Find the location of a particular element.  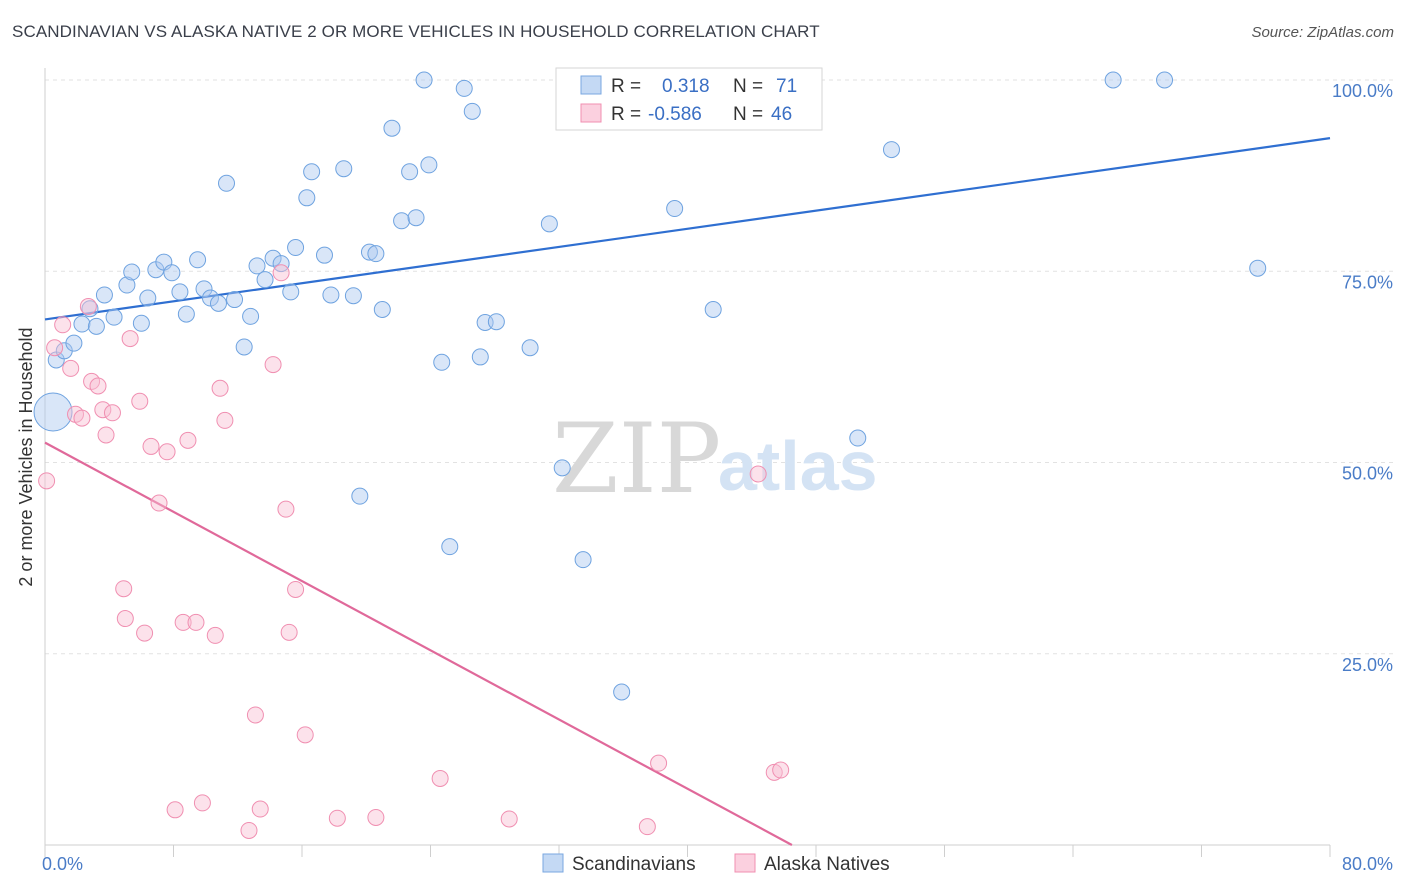

x-tick-label-1: 80.0% is located at coordinates (1367, 864).